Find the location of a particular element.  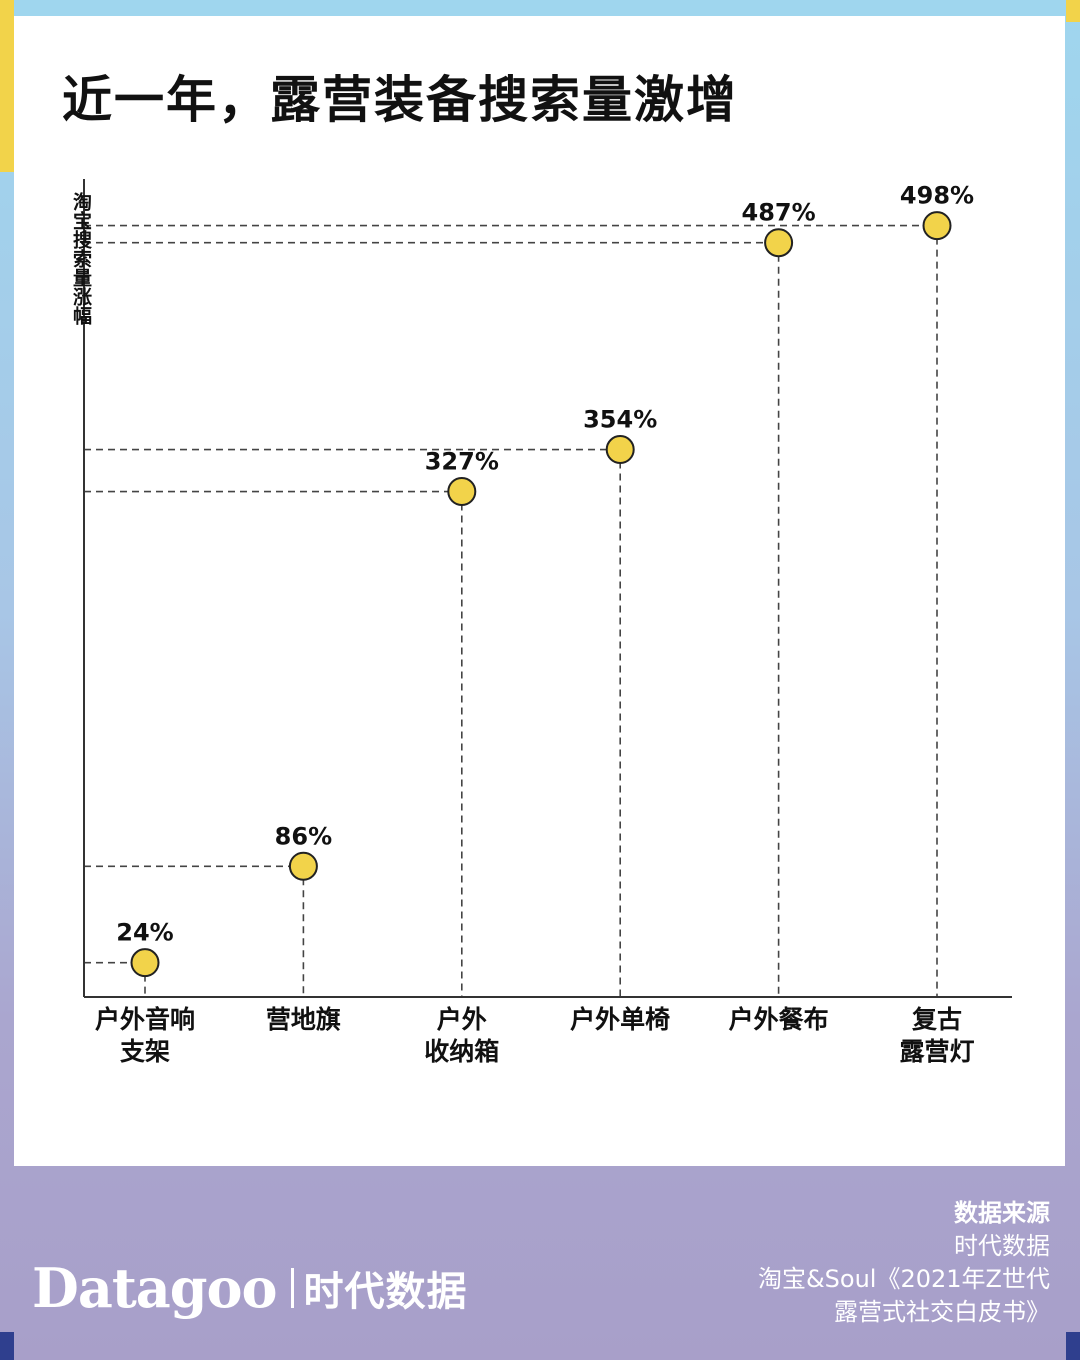

data-label: 487% is located at coordinates (779, 213).